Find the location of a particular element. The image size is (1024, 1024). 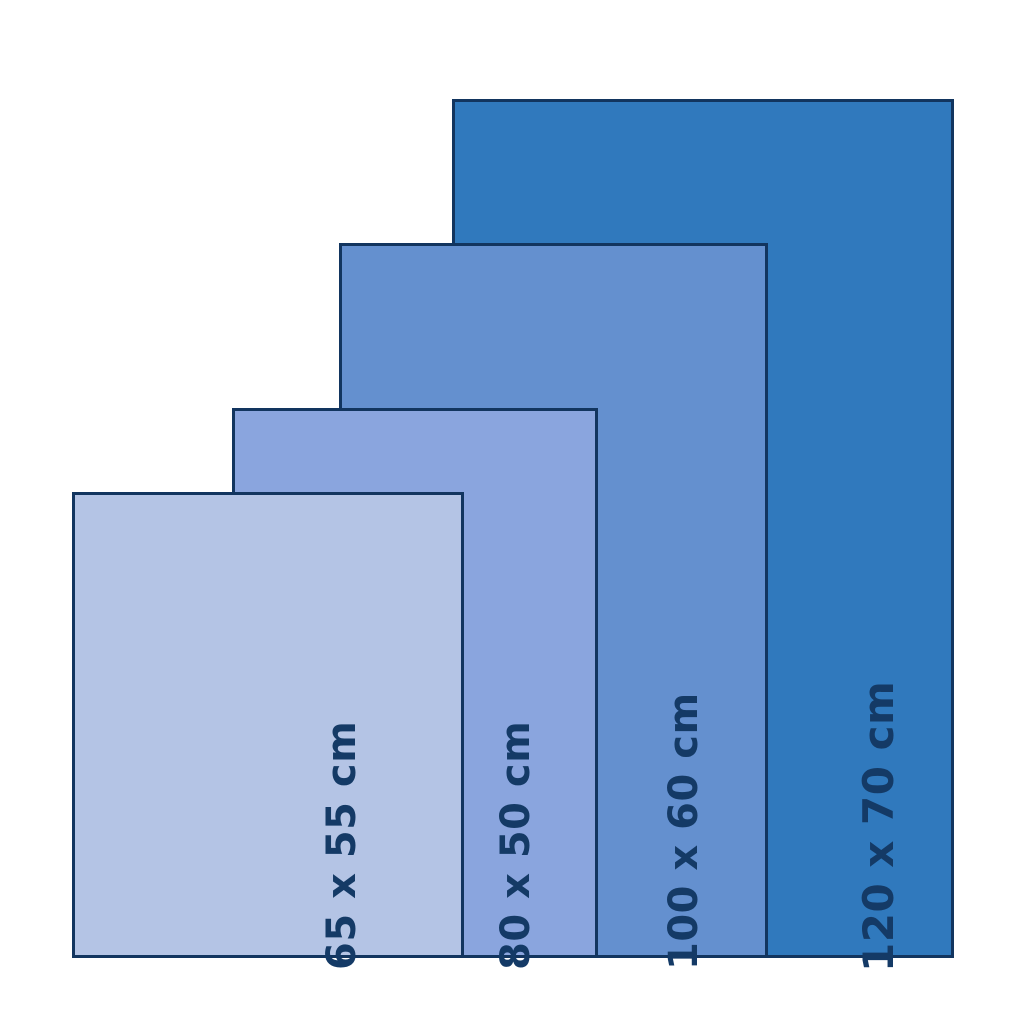

size-label-65x55: 65 x 55 cm is located at coordinates (342, 845).